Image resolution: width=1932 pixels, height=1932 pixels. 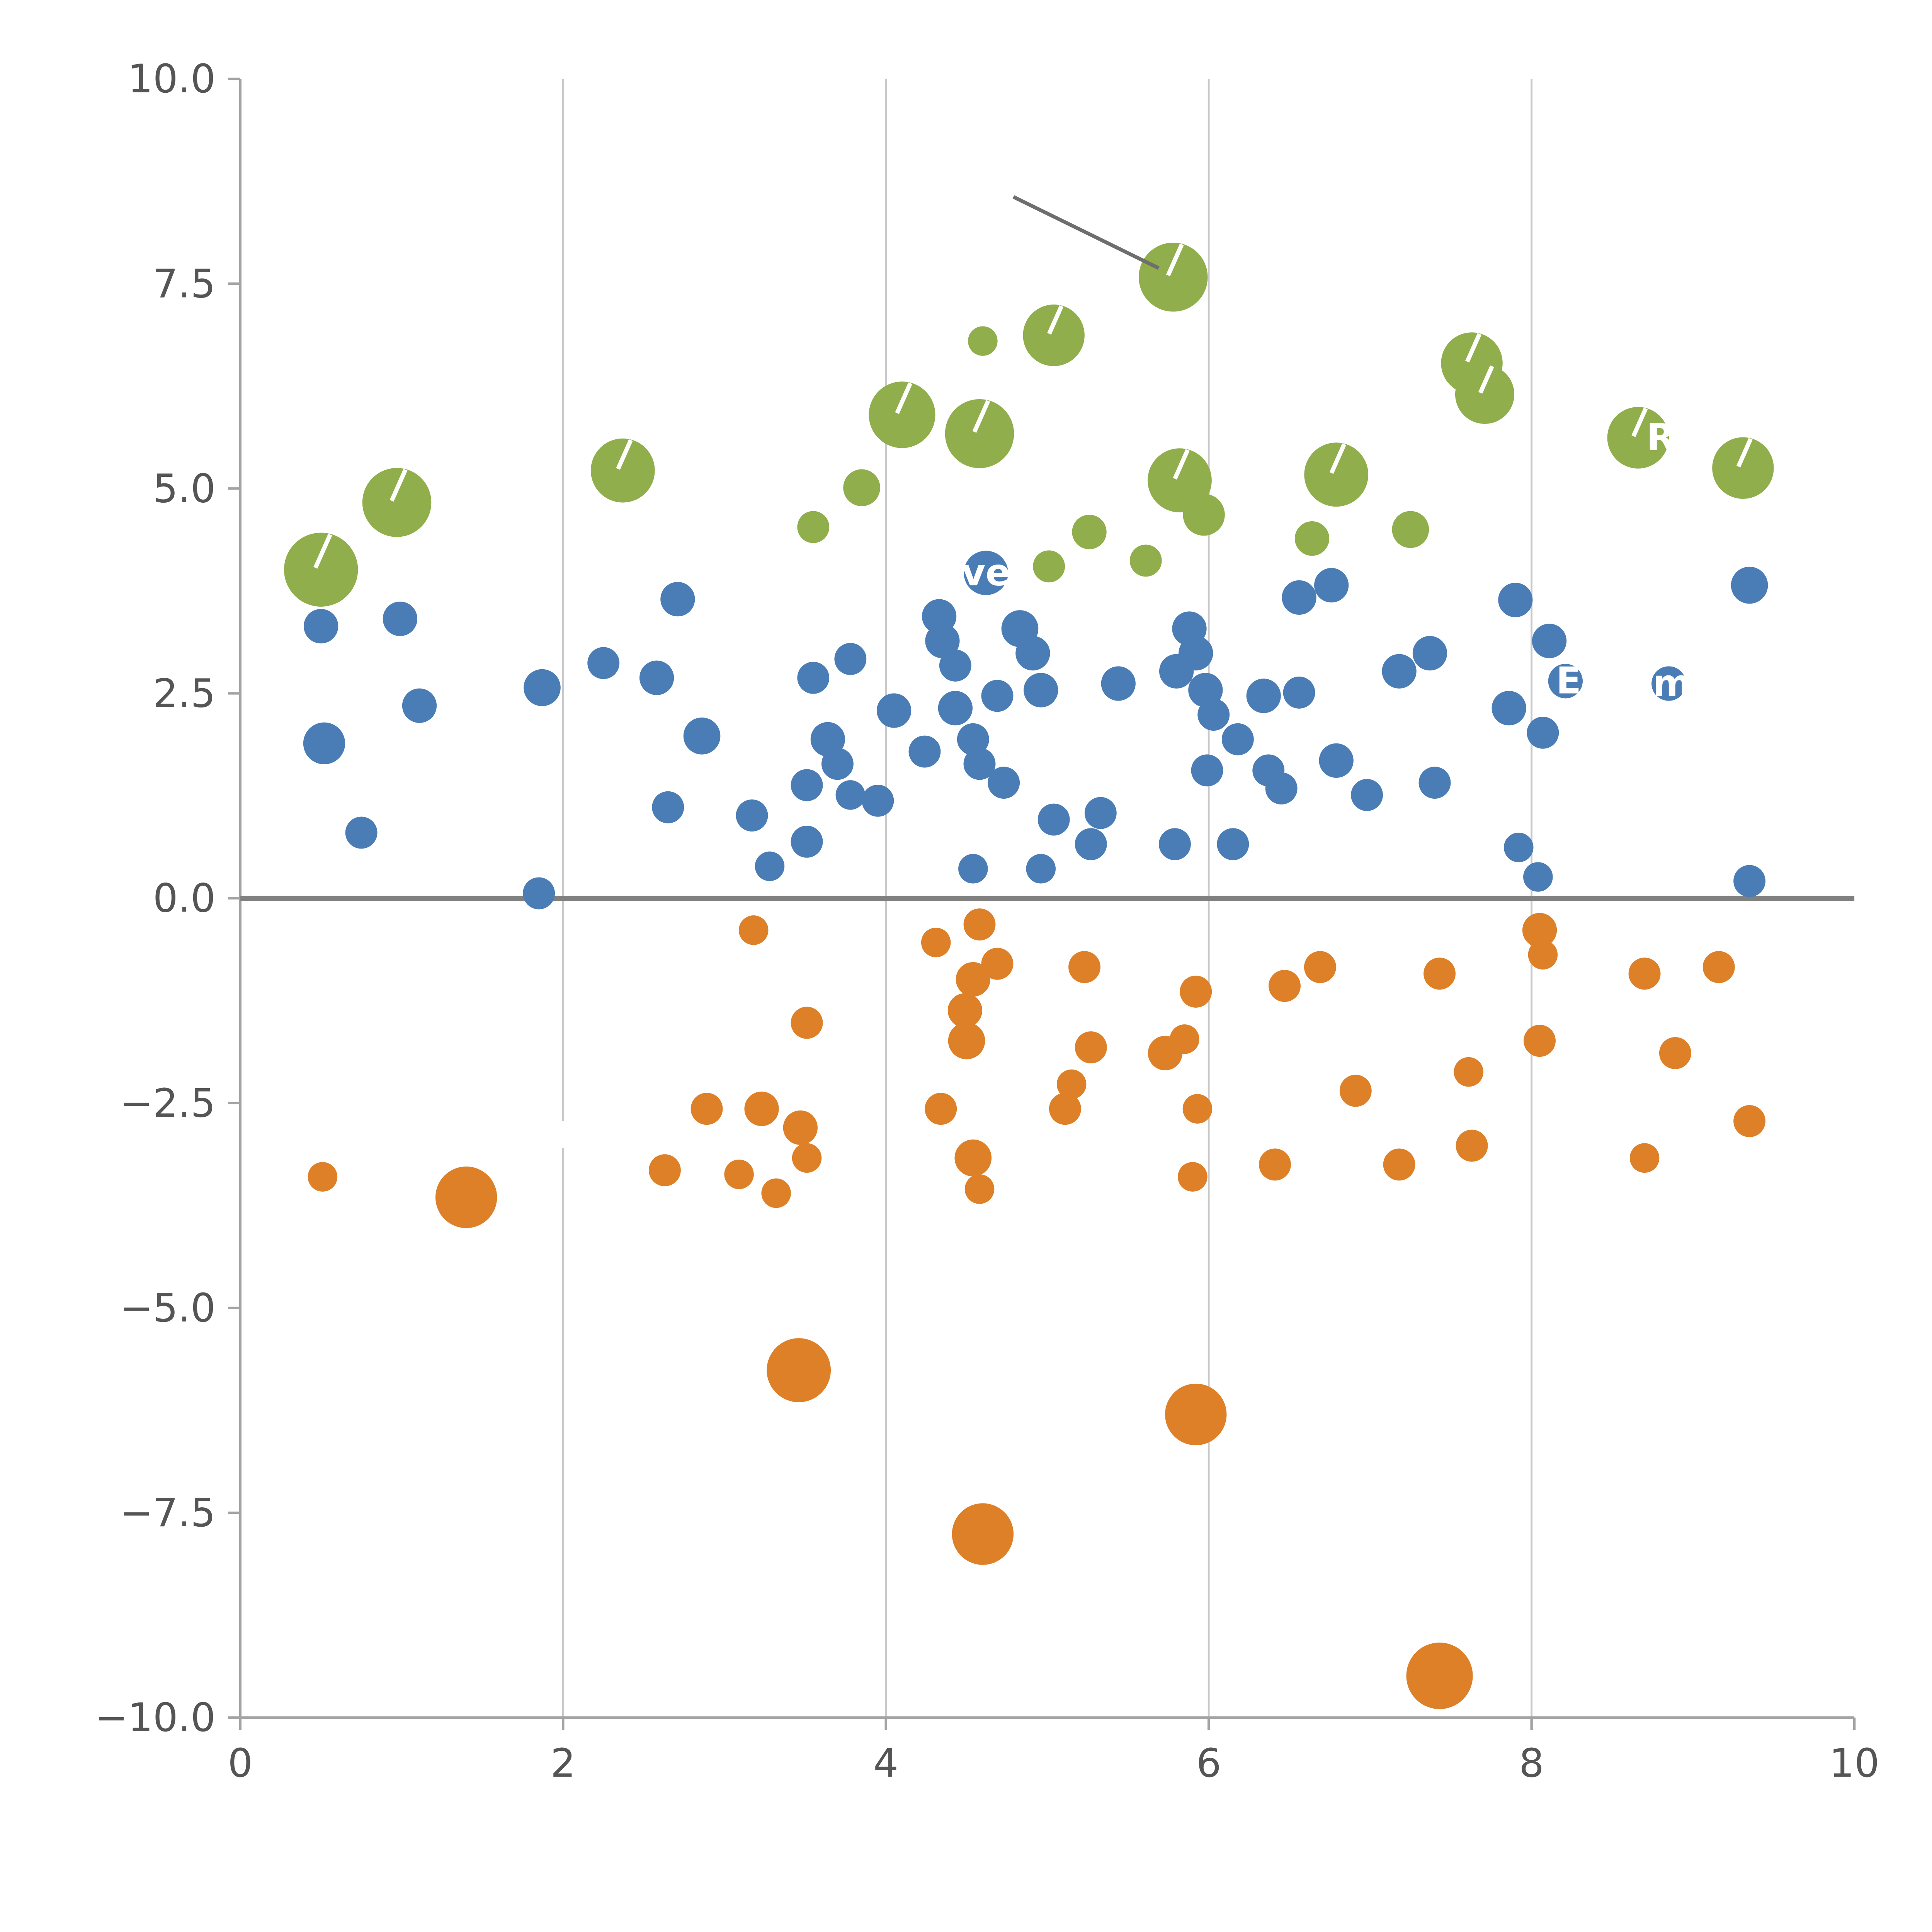 What do you see at coordinates (184, 489) in the screenshot?
I see `y-tick-label: 5.0` at bounding box center [184, 489].